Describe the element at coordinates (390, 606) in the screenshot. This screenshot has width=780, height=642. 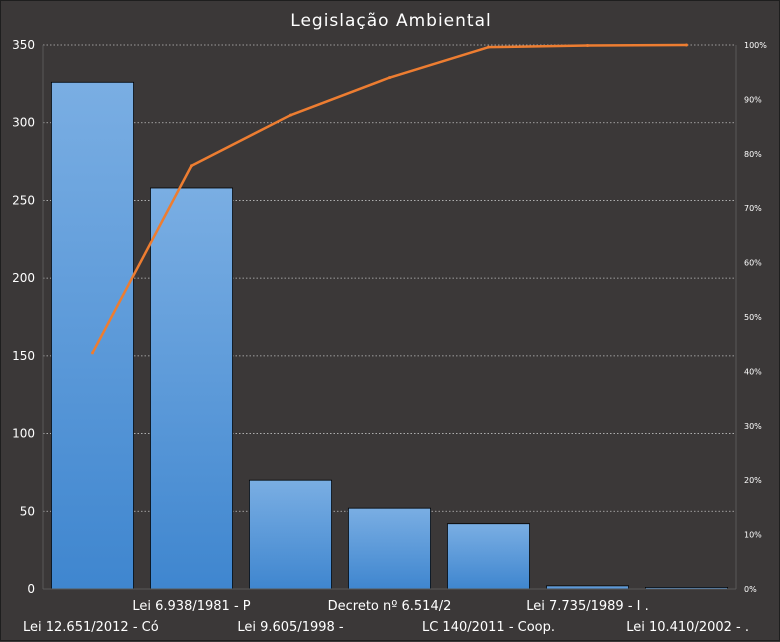
I see `x-category-label: Decreto nº 6.514/2` at that location.